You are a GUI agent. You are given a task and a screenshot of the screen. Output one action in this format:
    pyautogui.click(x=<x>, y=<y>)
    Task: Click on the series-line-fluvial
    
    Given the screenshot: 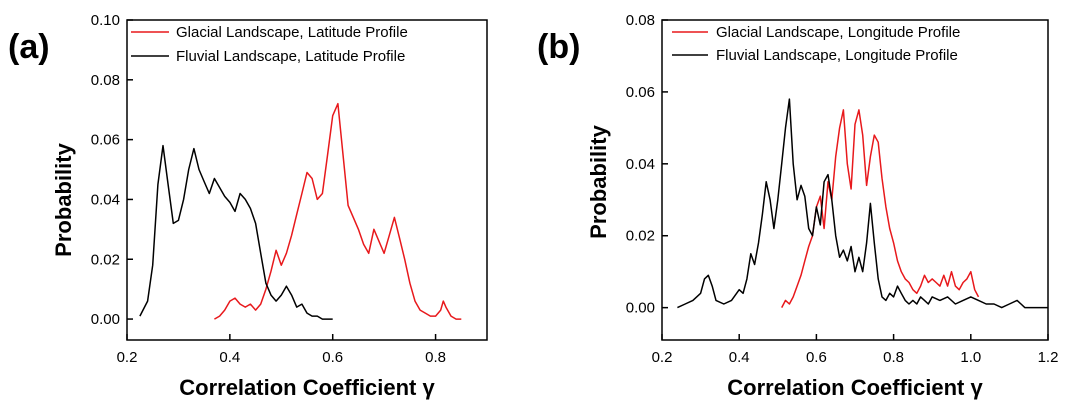 What is the action you would take?
    pyautogui.click(x=236, y=232)
    